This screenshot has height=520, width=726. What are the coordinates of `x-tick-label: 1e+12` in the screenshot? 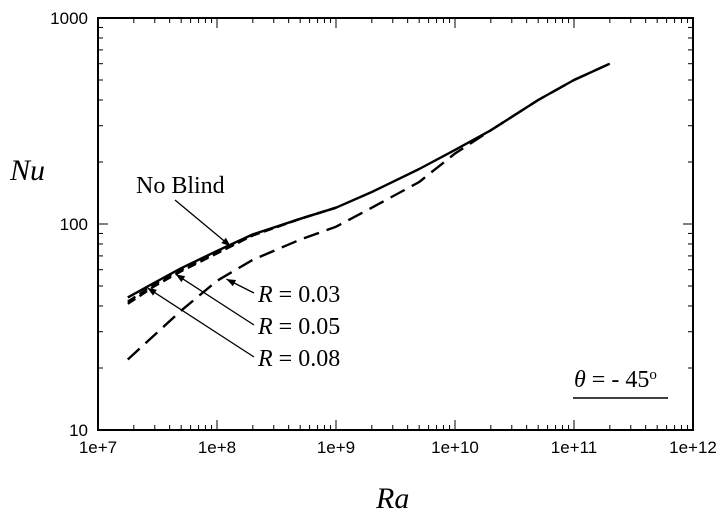 It's located at (693, 447).